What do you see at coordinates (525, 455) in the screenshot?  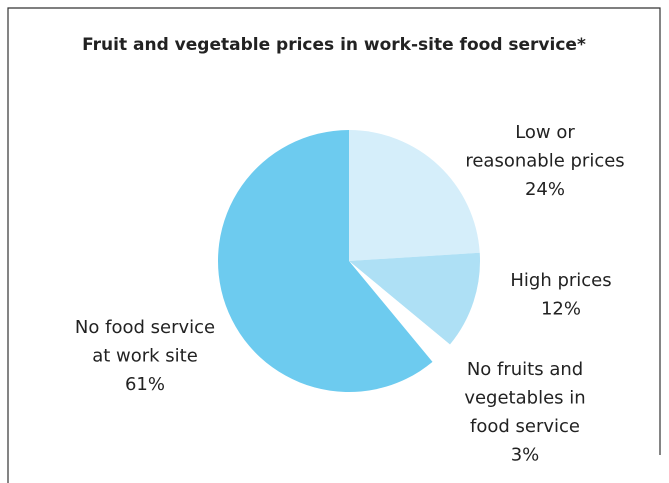 I see `value-label: 3%` at bounding box center [525, 455].